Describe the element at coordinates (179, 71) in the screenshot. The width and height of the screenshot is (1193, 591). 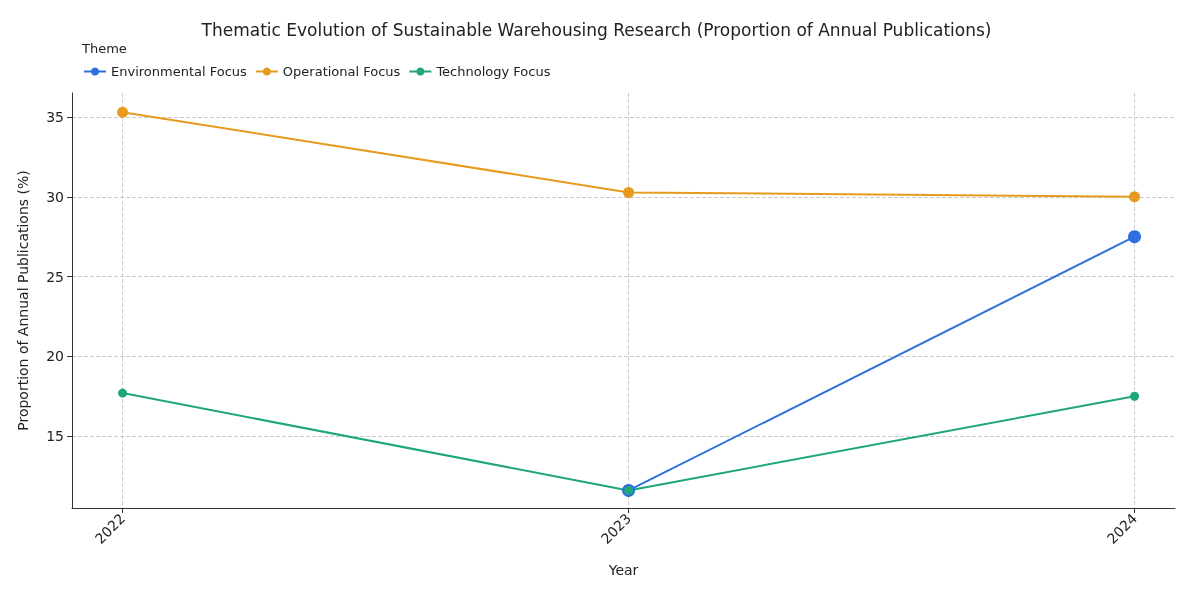
I see `legend-label: Environmental Focus` at that location.